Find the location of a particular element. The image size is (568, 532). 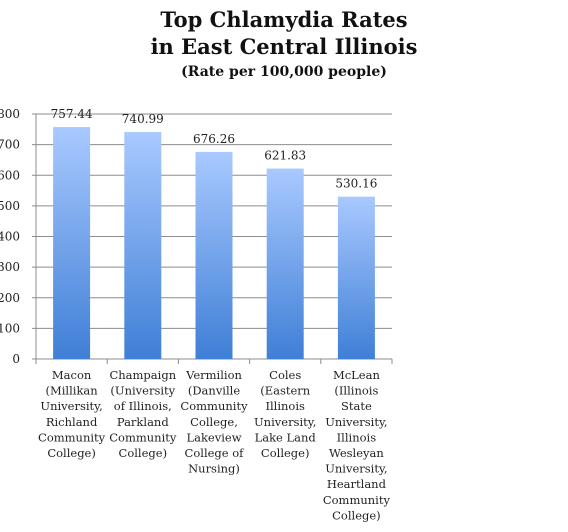

data-label: 676.26 is located at coordinates (214, 139).